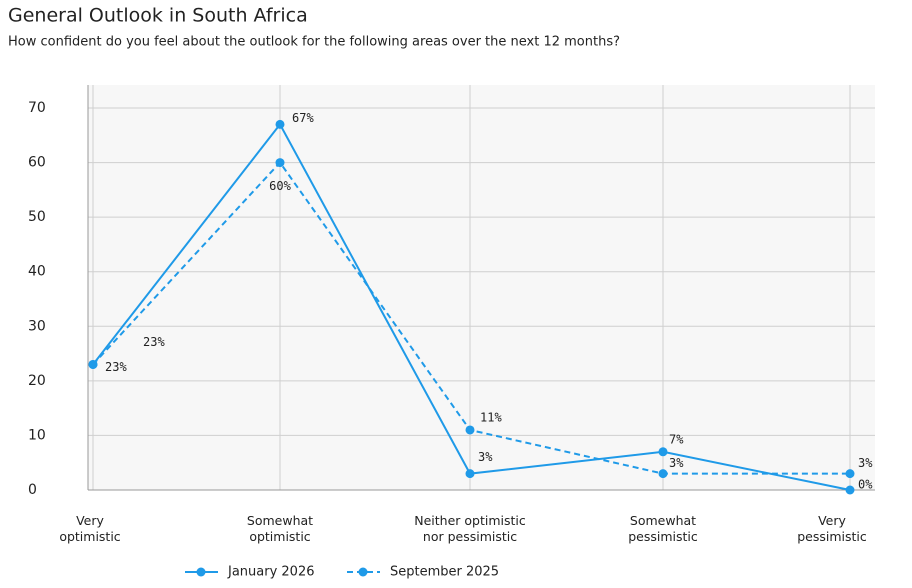  What do you see at coordinates (303, 118) in the screenshot?
I see `data-label: 67%` at bounding box center [303, 118].